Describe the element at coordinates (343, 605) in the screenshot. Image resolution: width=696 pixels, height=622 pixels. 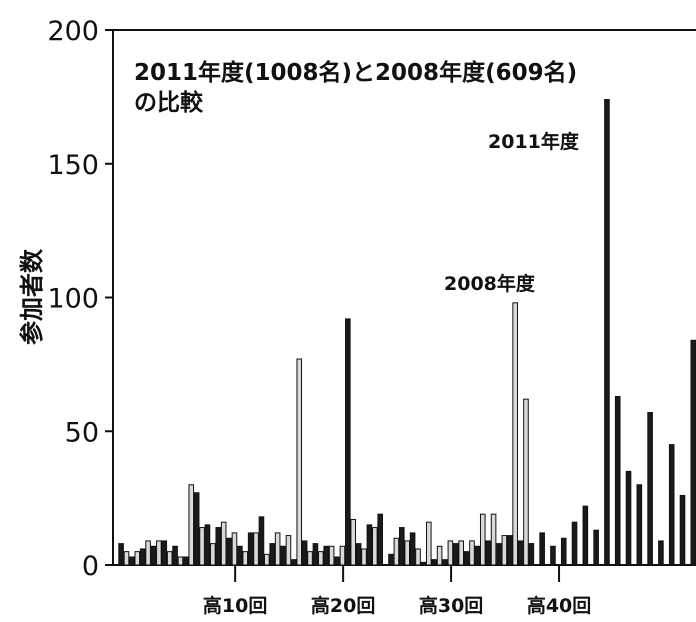
I see `x-tick-label: 高20回` at that location.